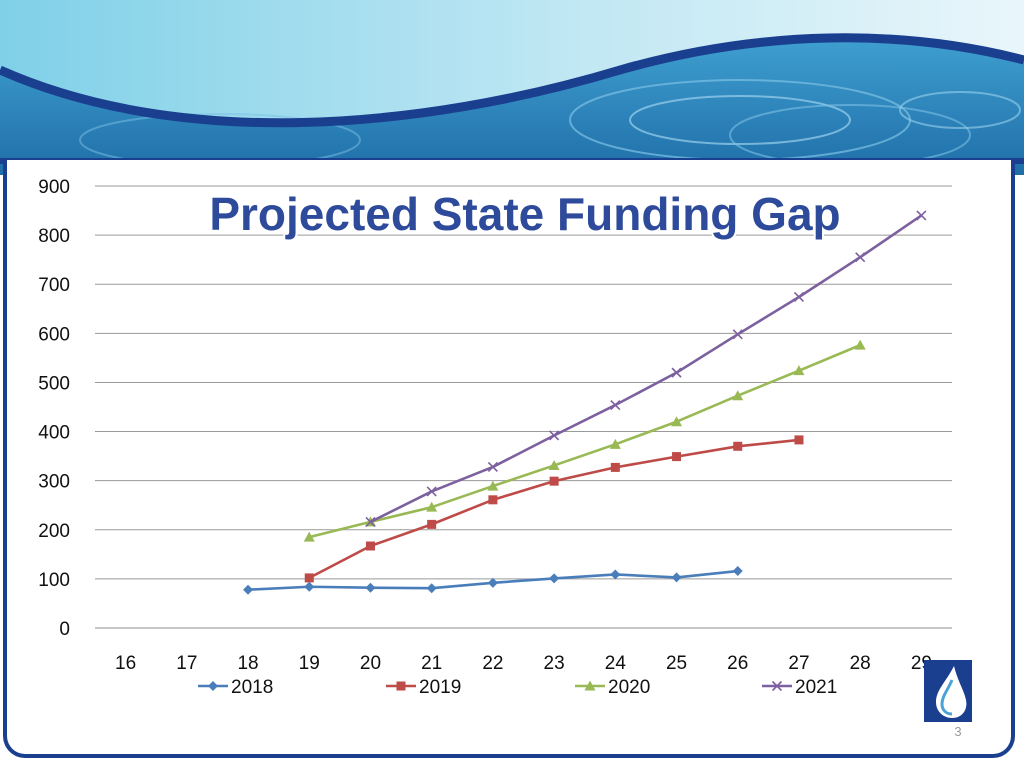  I want to click on point-legend-2019, so click(401, 686).